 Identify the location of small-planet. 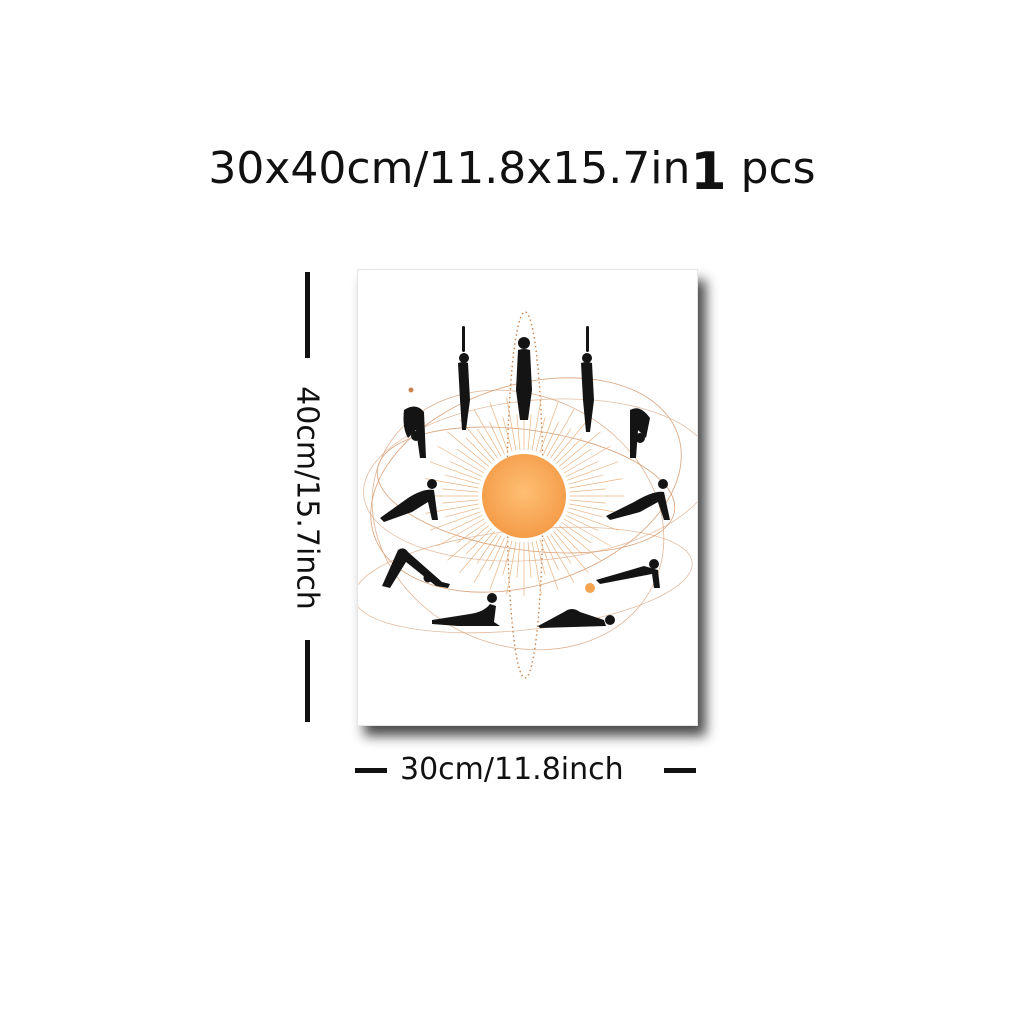
(411, 390).